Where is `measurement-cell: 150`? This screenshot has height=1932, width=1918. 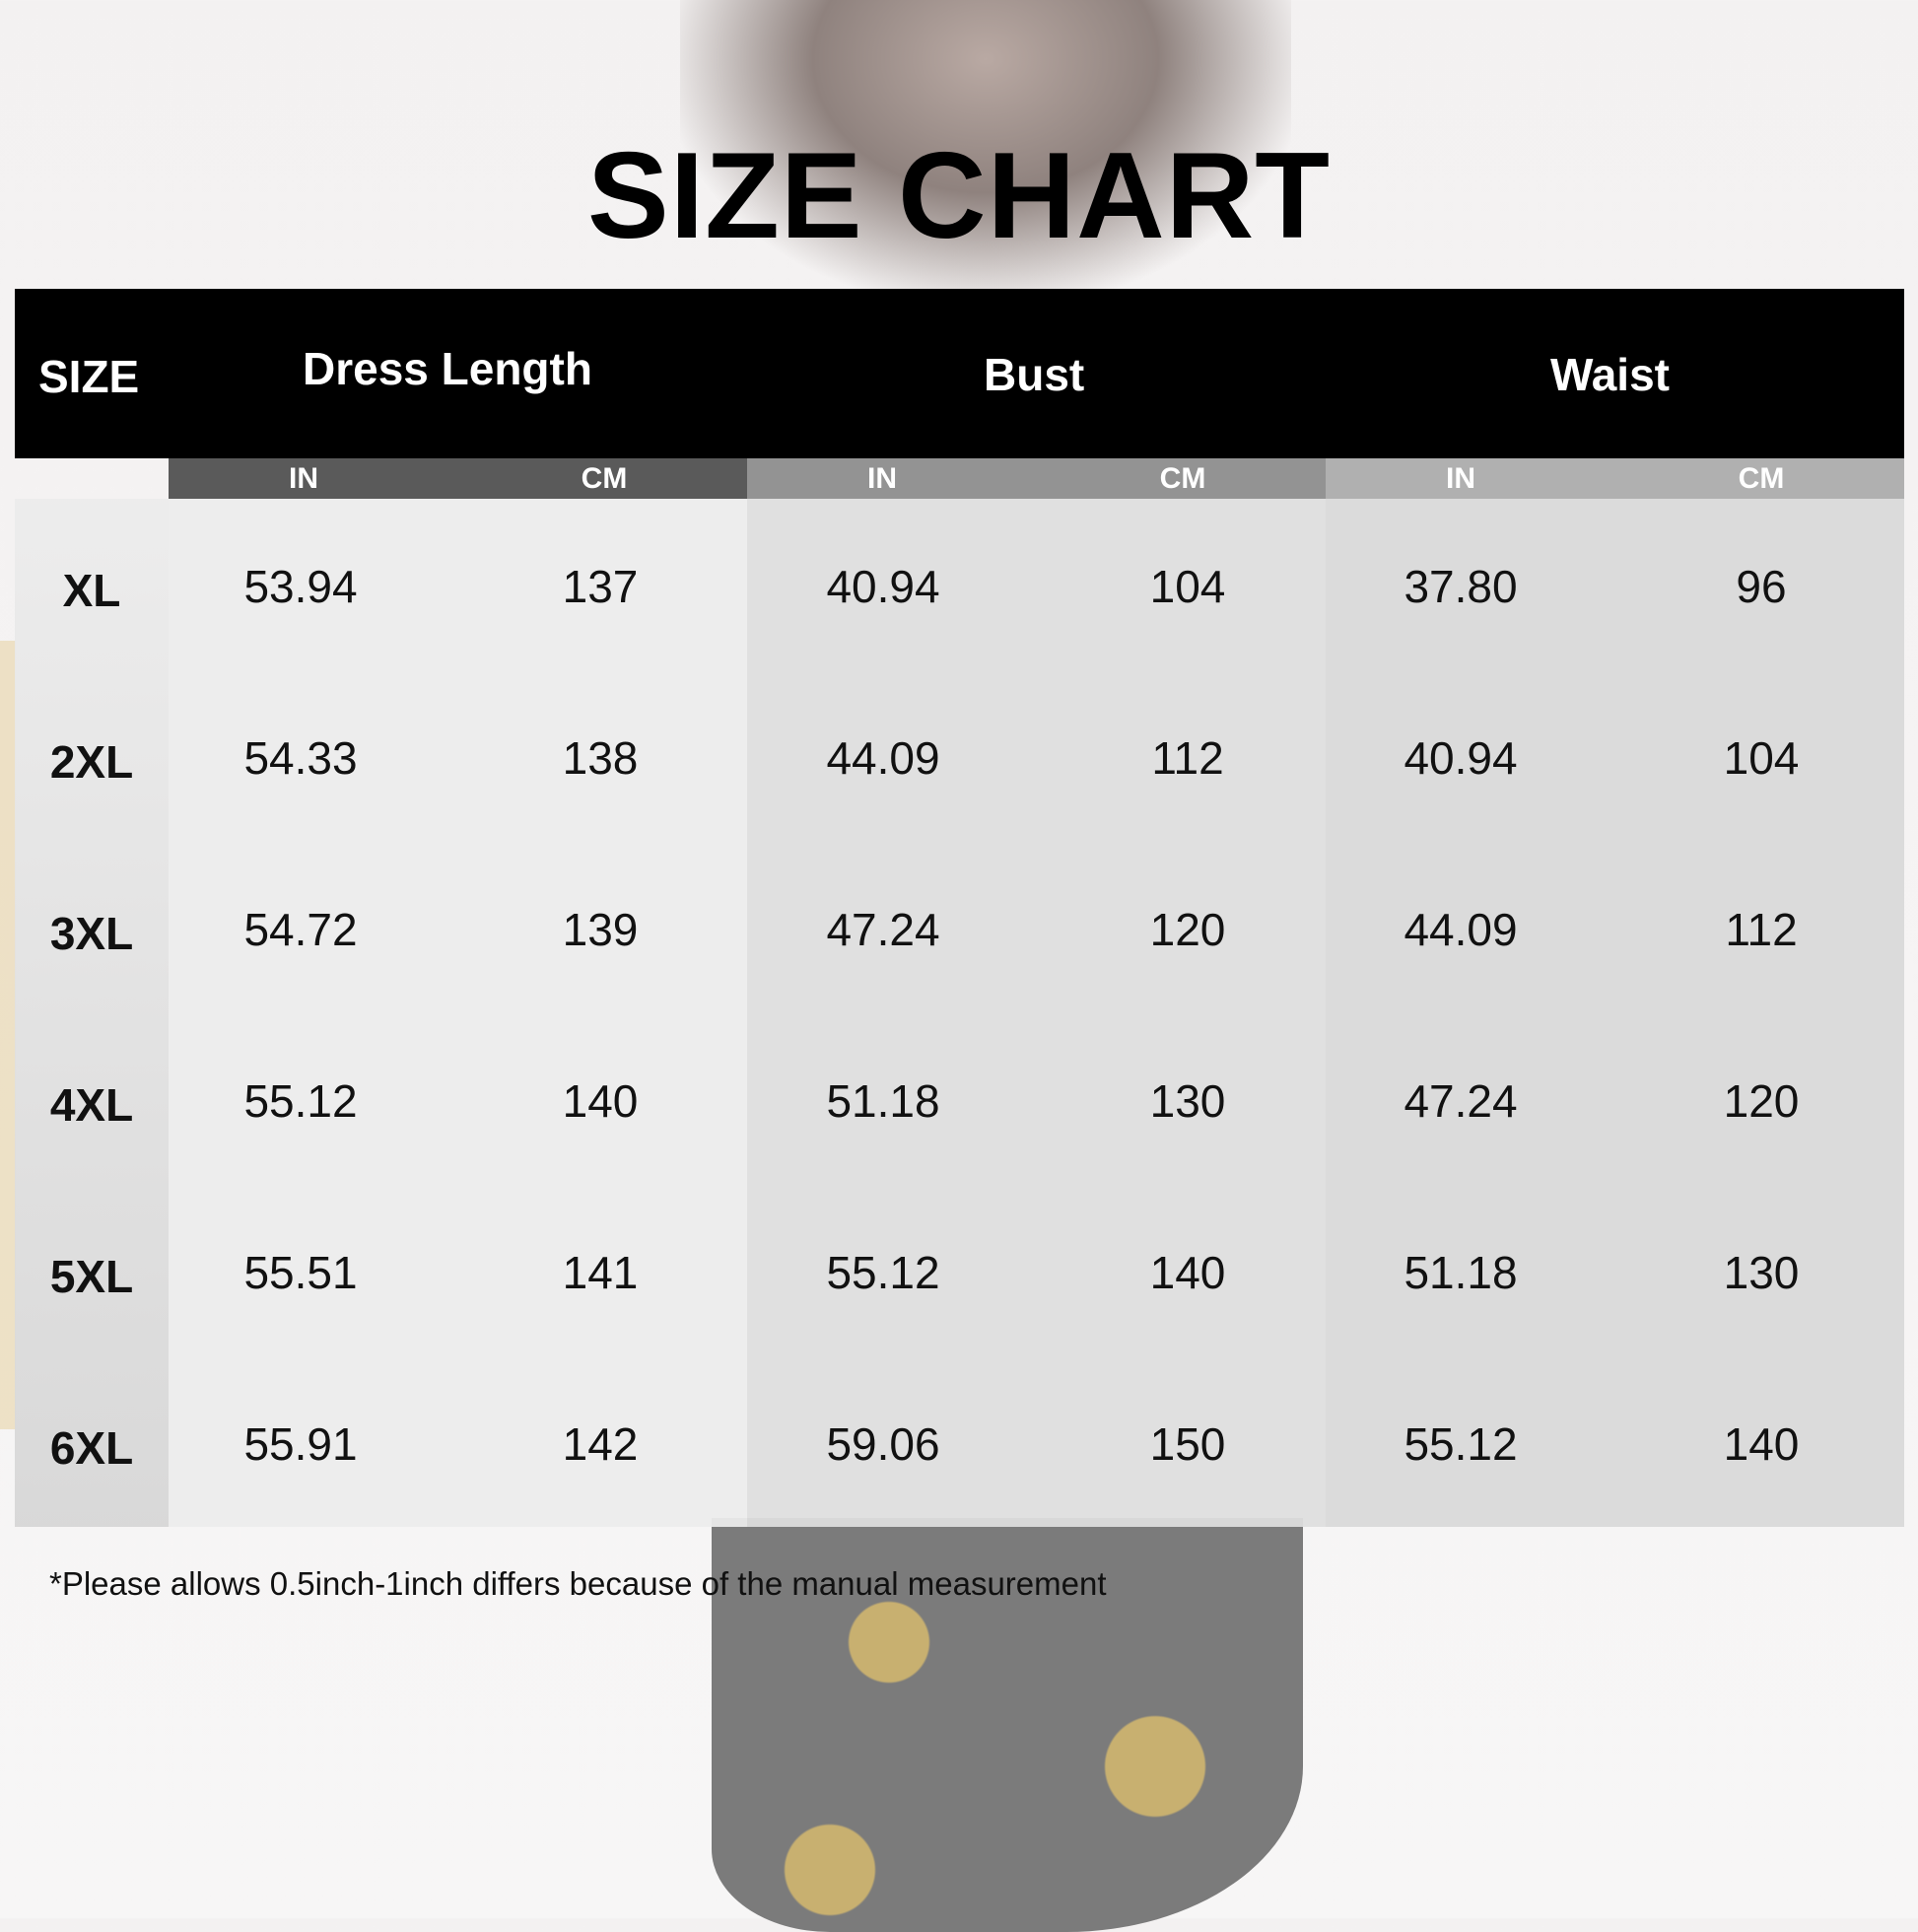 measurement-cell: 150 is located at coordinates (1187, 1444).